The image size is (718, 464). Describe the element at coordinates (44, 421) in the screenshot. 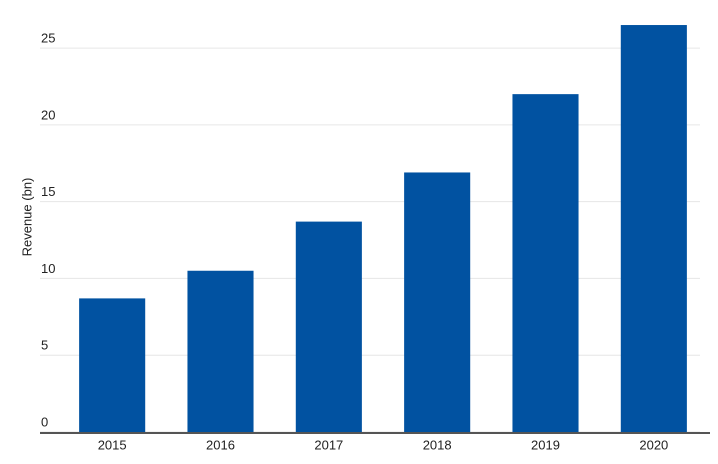

I see `y-tick-label: 0` at that location.